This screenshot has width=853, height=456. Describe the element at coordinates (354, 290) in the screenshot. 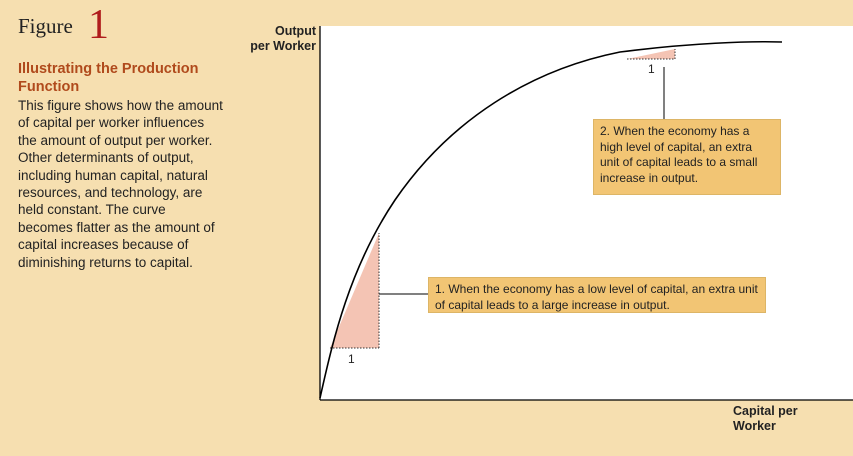

I see `low-capital-increase-triangle` at that location.